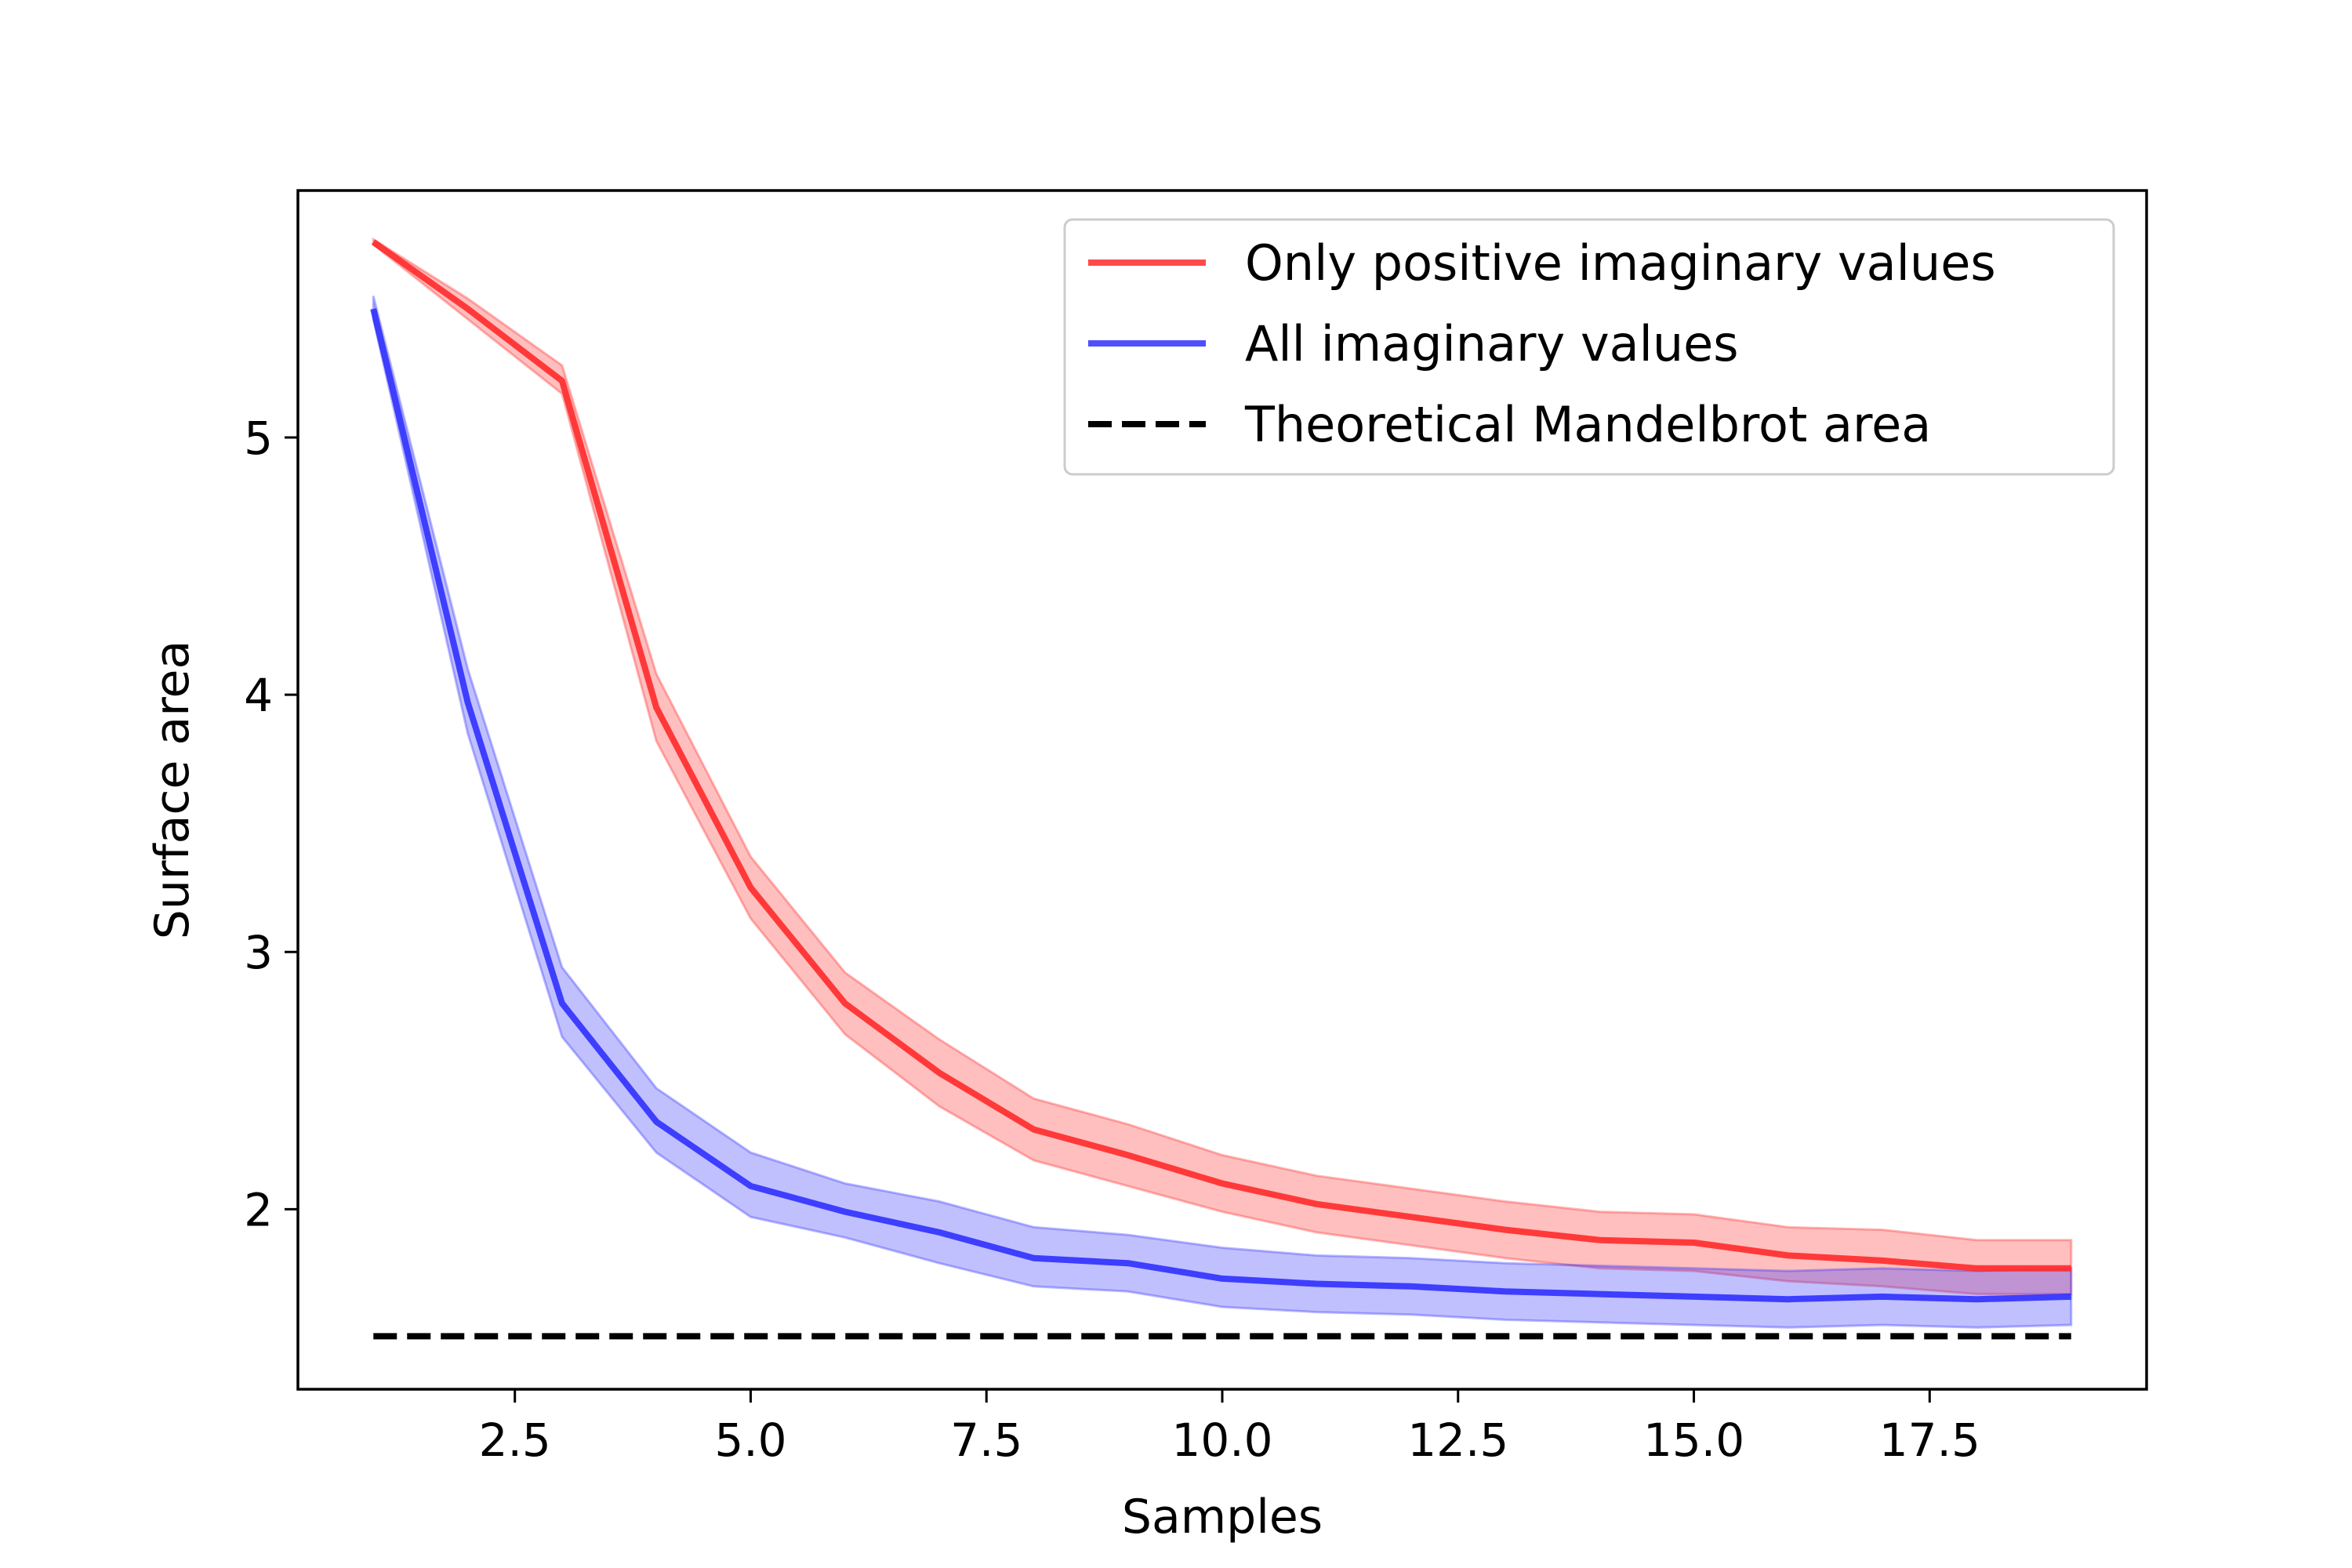 This screenshot has width=2352, height=1568. What do you see at coordinates (1492, 343) in the screenshot?
I see `legend-label-2: All imaginary values` at bounding box center [1492, 343].